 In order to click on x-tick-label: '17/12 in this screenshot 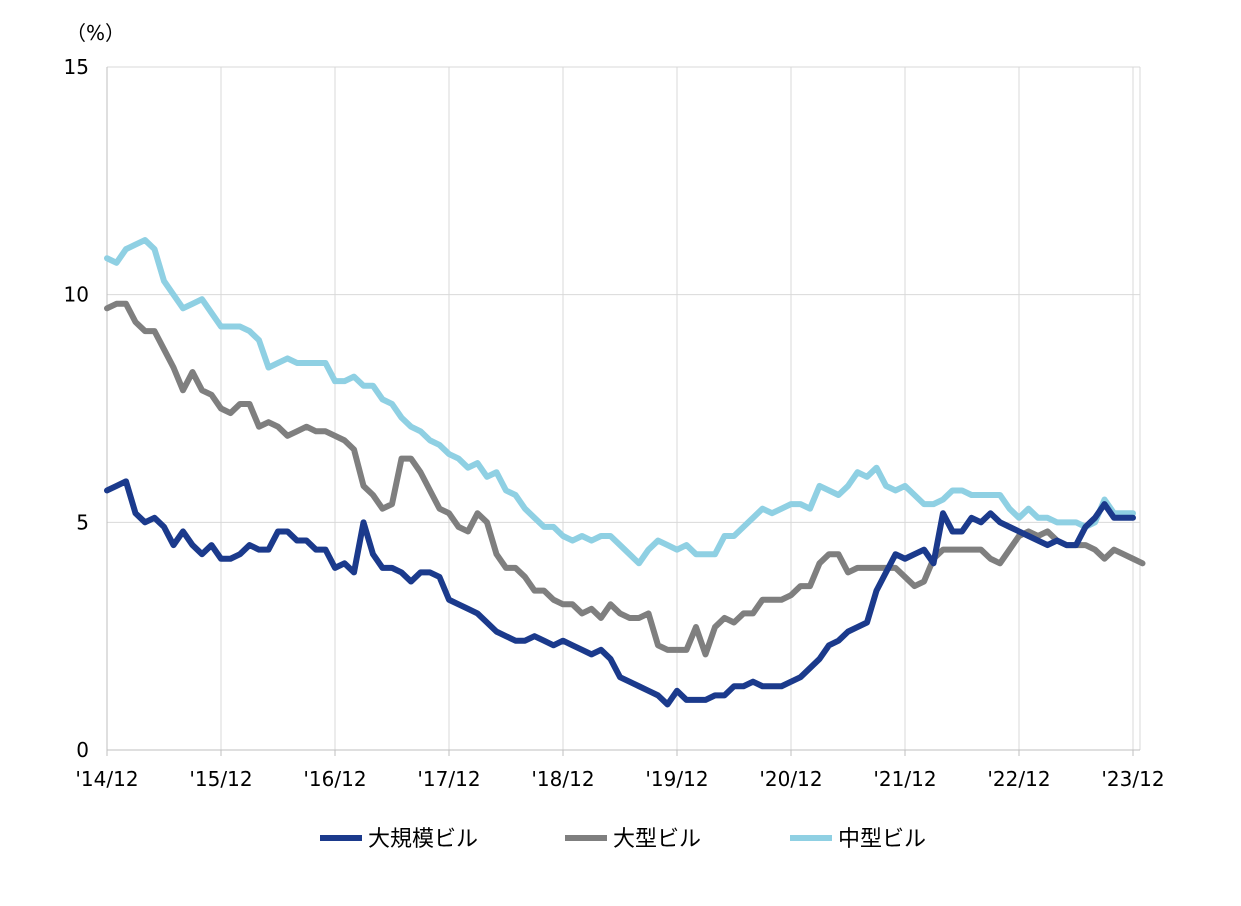, I will do `click(448, 779)`.